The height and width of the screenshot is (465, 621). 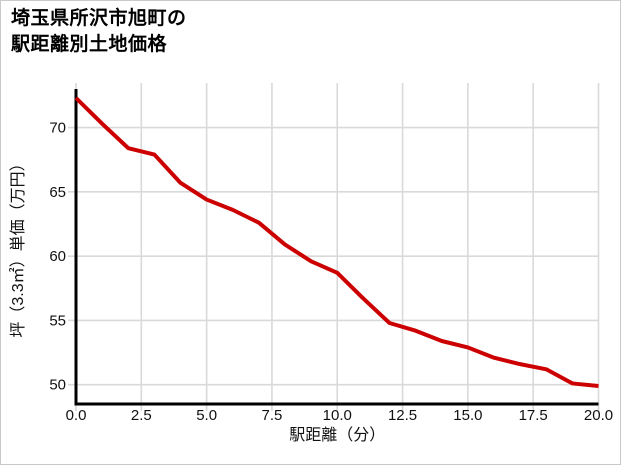 I want to click on y-tick-label: 70, so click(x=57, y=128).